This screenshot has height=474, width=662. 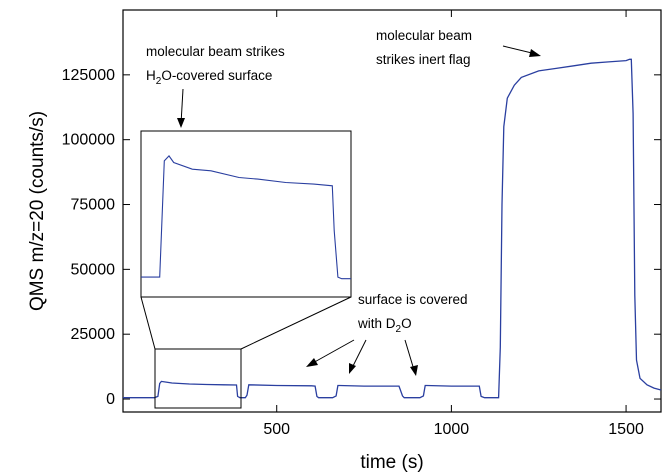 I want to click on zoom-connector-left, so click(x=148, y=323).